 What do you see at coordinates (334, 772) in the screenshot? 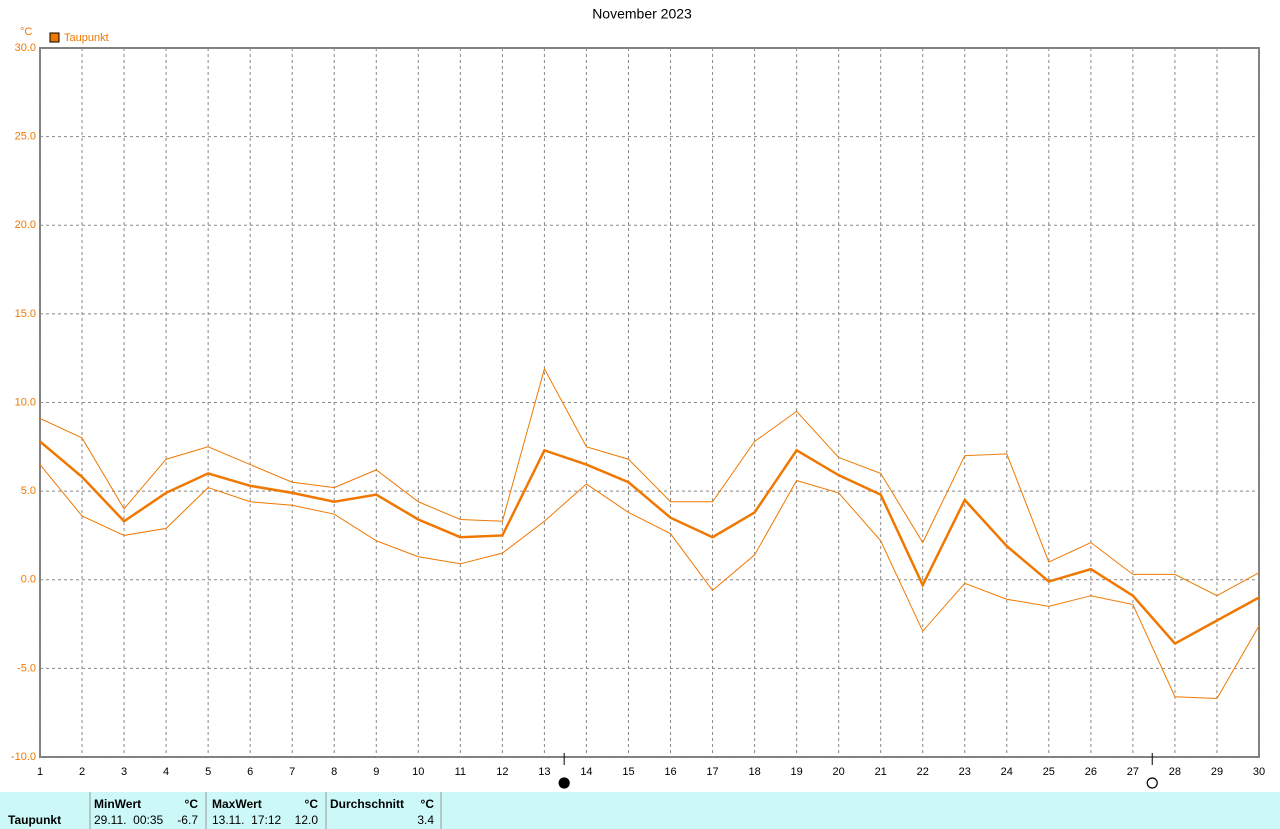
I see `x-tick-label: 8` at bounding box center [334, 772].